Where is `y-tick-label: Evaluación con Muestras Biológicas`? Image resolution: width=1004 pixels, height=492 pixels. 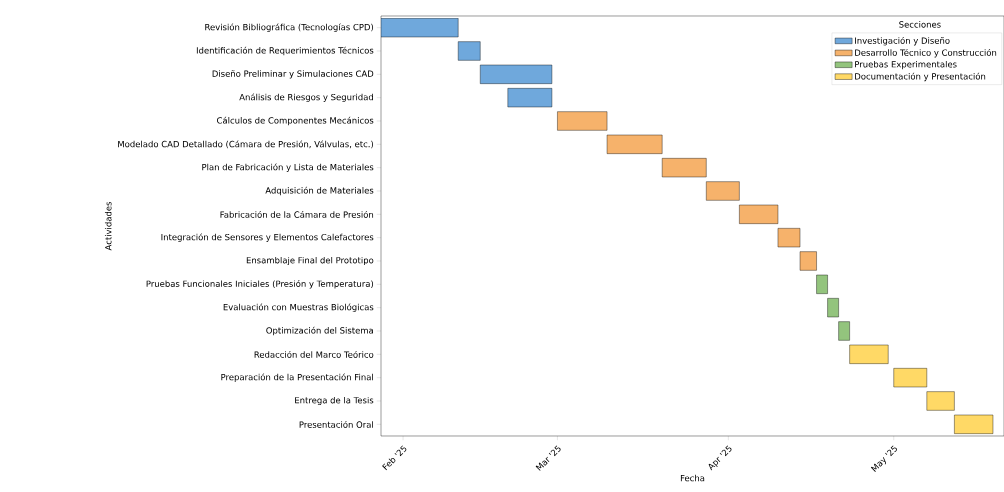 y-tick-label: Evaluación con Muestras Biológicas is located at coordinates (298, 307).